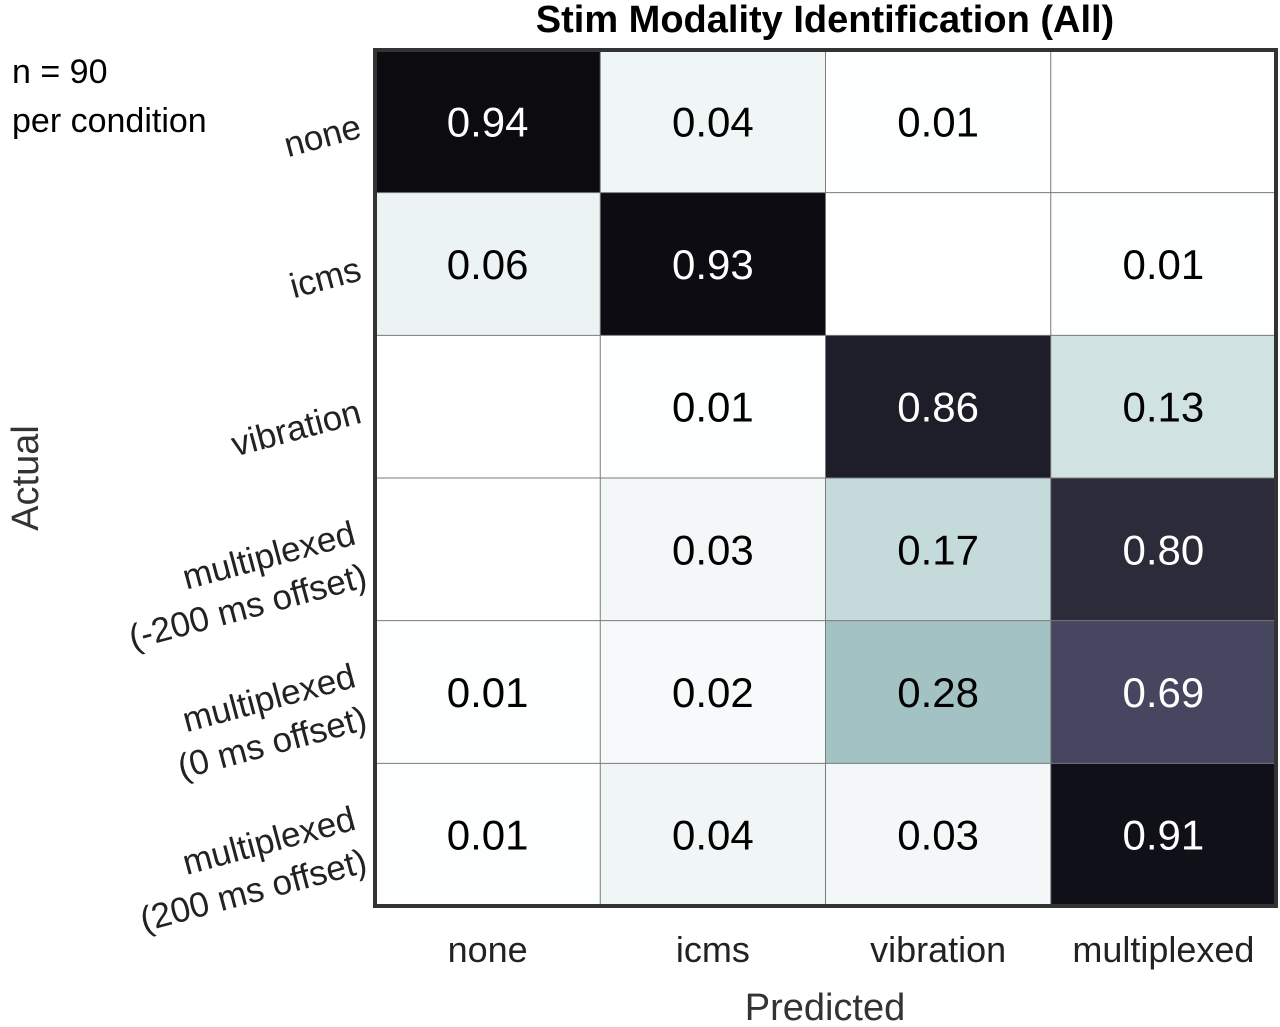 This screenshot has height=1027, width=1280. I want to click on cell-value-label: 0.91, so click(1164, 835).